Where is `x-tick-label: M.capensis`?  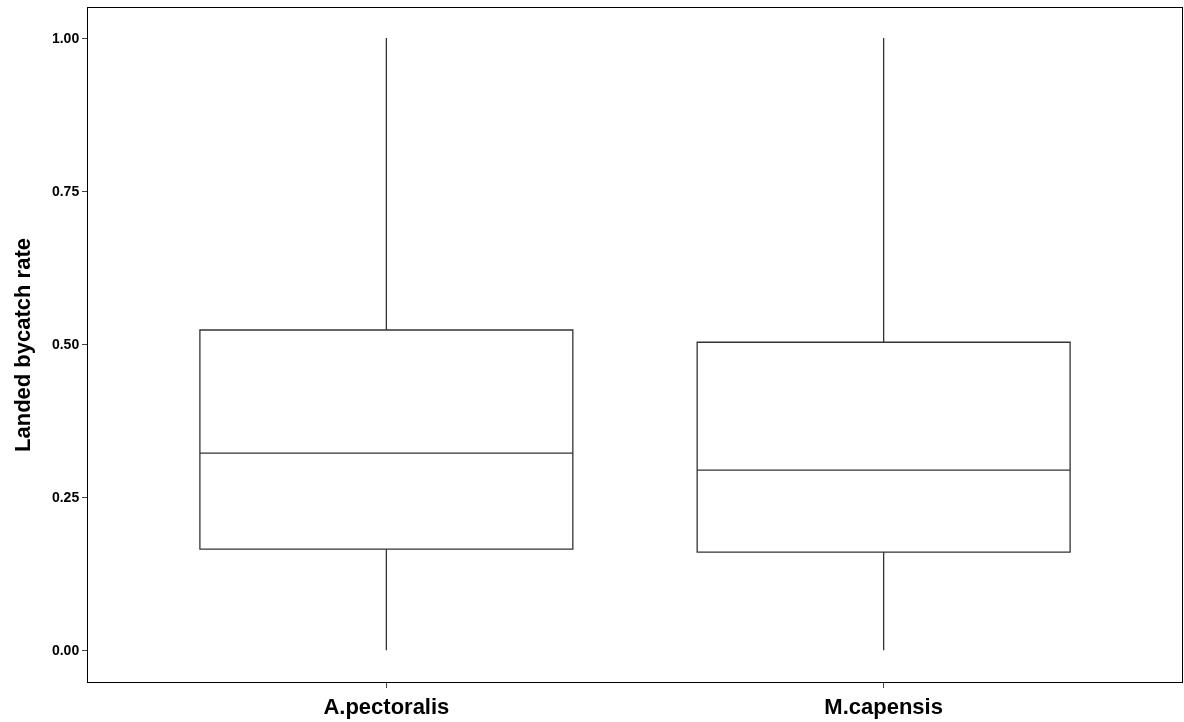 x-tick-label: M.capensis is located at coordinates (883, 707).